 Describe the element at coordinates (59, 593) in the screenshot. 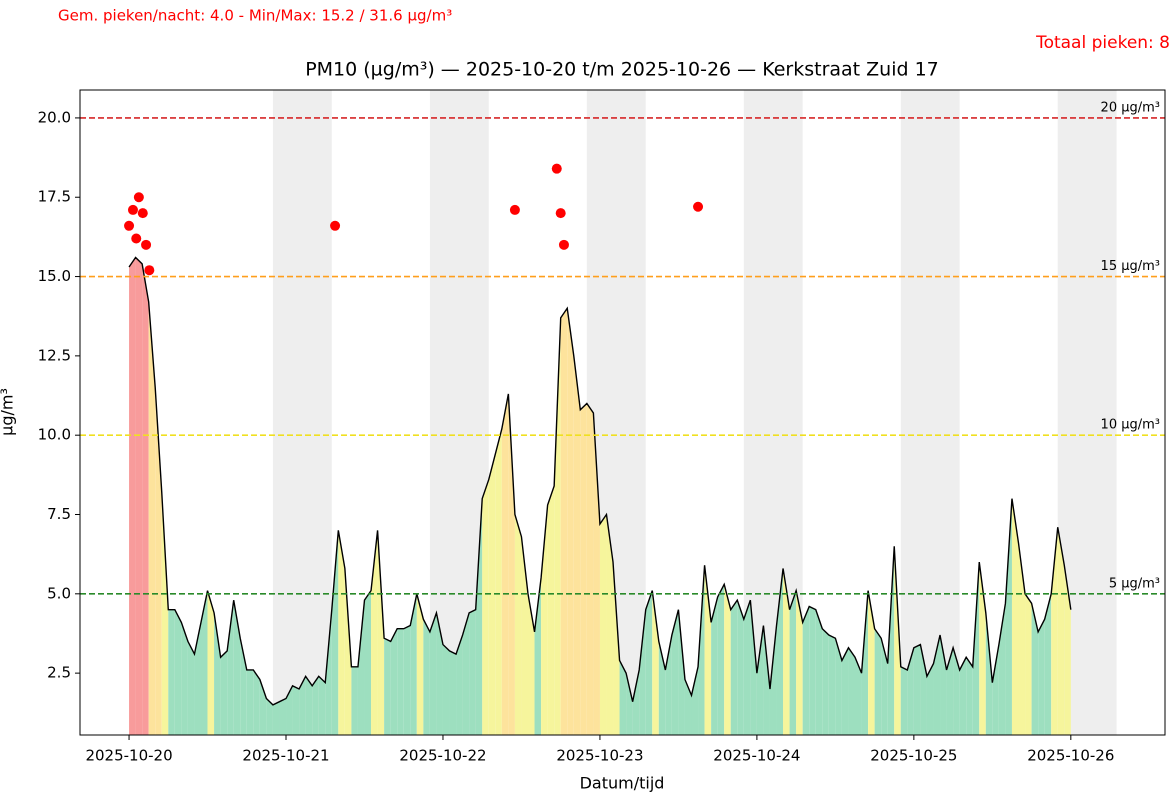

I see `y-tick-label: 5.0` at that location.